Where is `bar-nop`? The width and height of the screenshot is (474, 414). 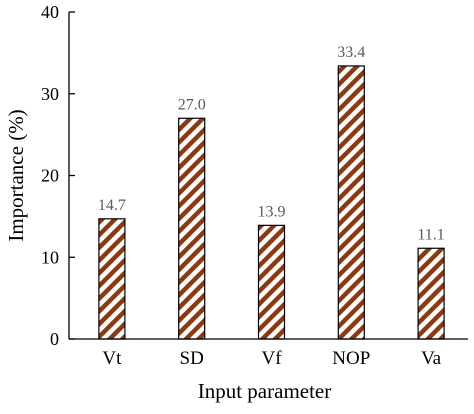
bar-nop is located at coordinates (351, 202).